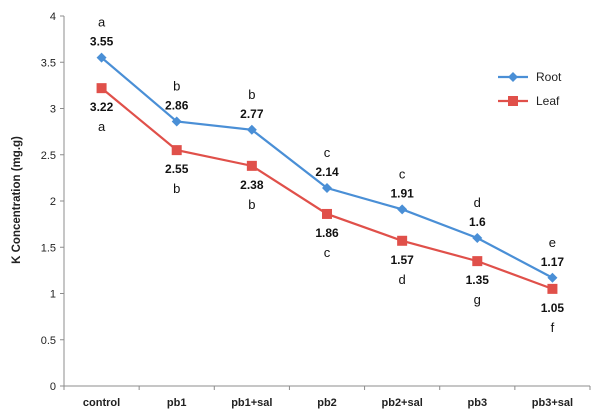 The height and width of the screenshot is (415, 595). What do you see at coordinates (478, 280) in the screenshot?
I see `leaf-value-label: 1.35` at bounding box center [478, 280].